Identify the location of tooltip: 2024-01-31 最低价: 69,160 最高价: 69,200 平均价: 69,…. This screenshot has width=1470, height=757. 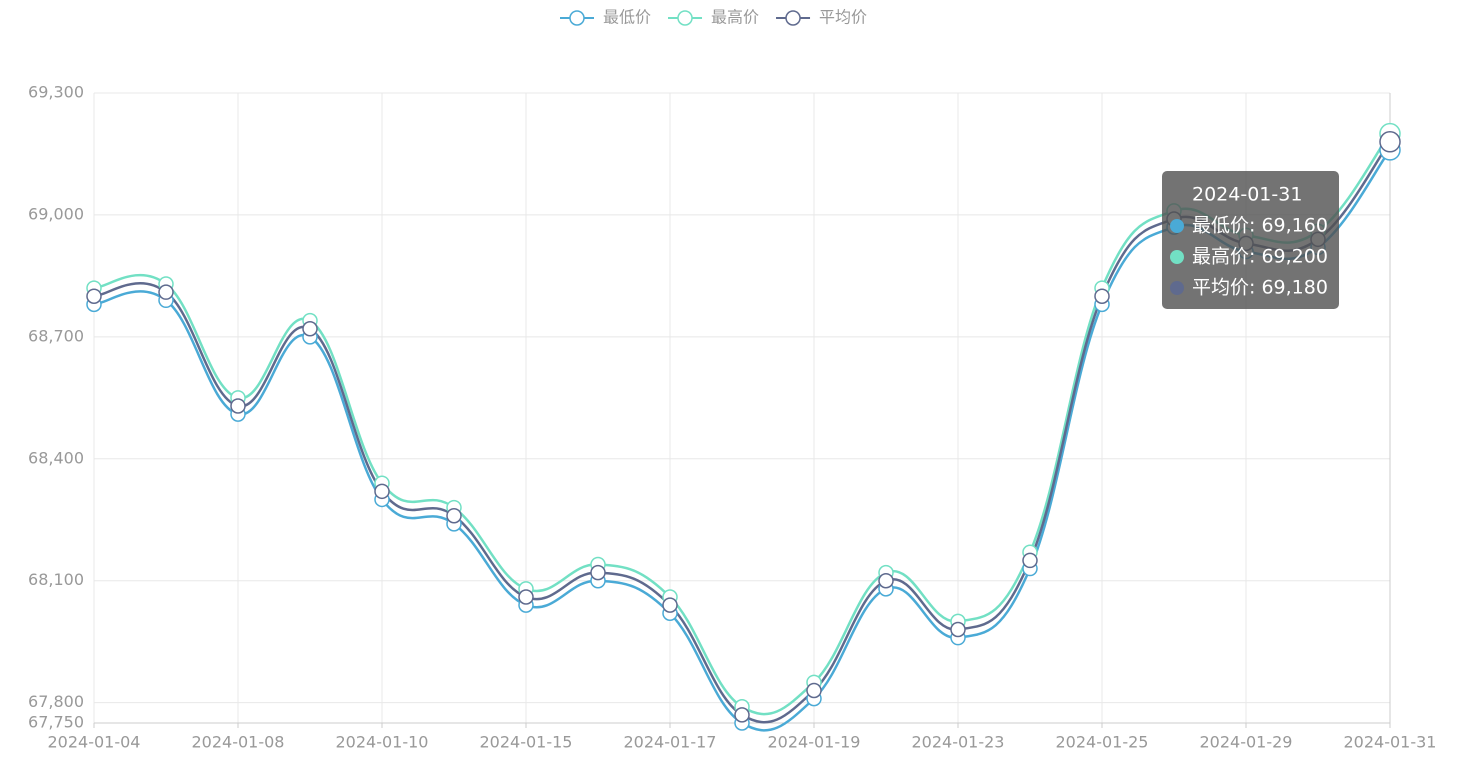
(1250, 240).